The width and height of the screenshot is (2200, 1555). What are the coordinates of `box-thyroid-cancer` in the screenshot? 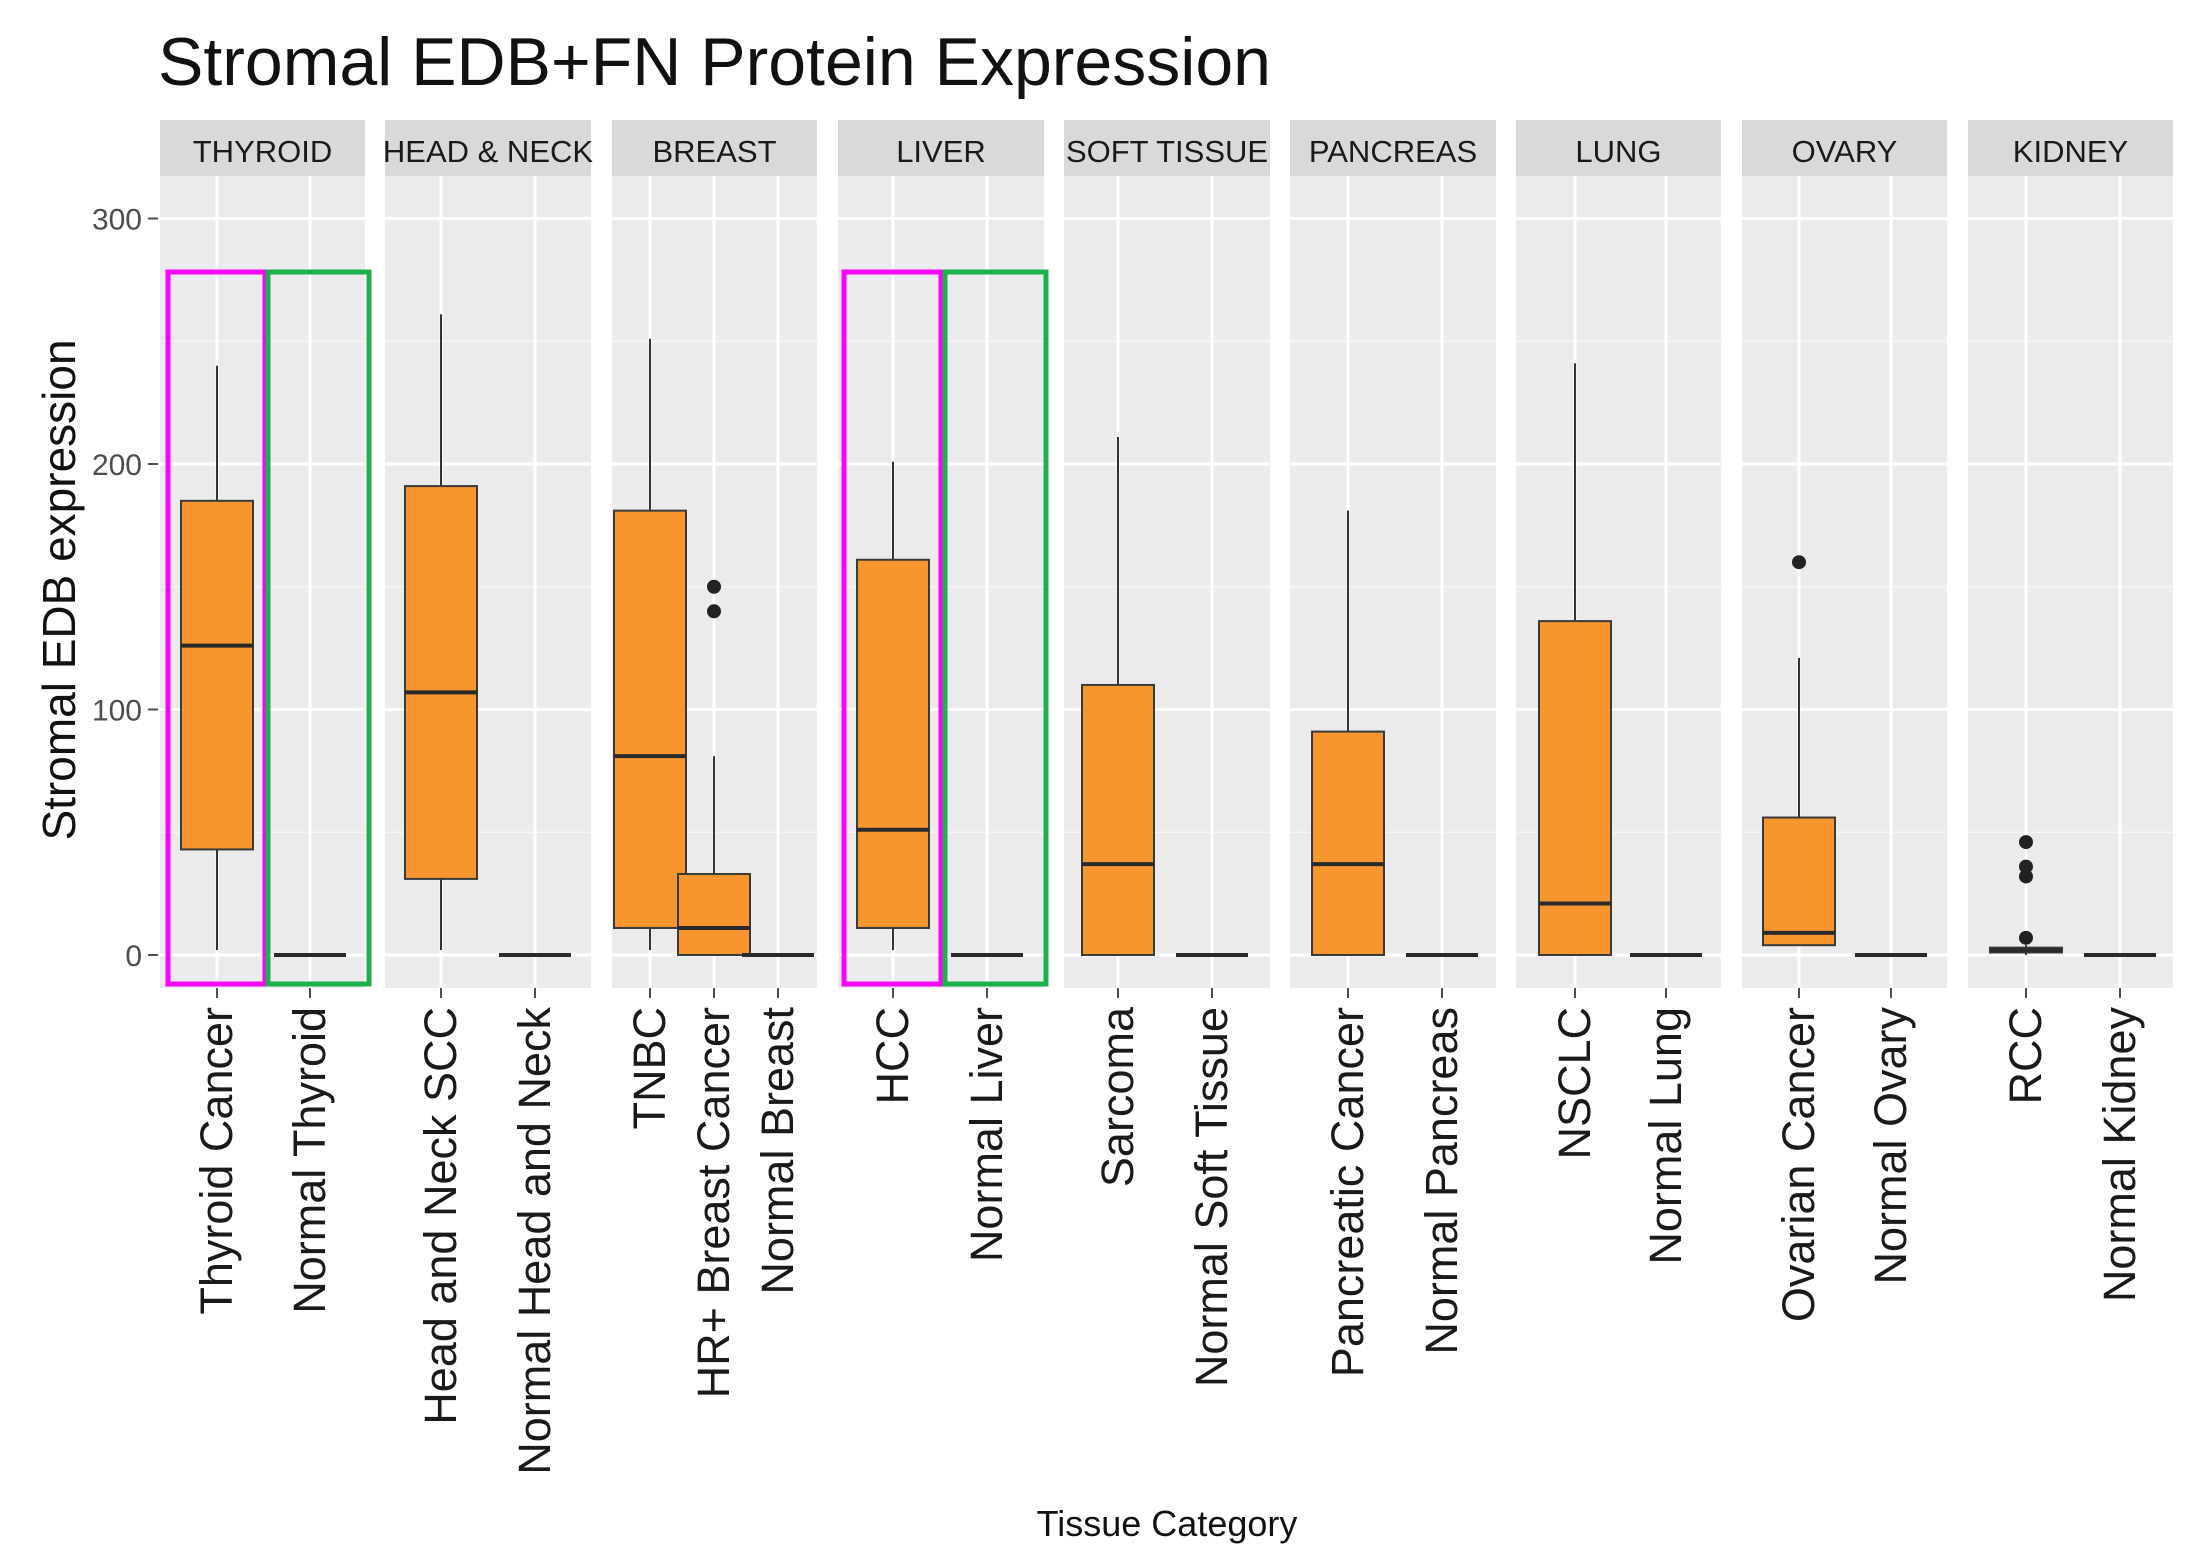 It's located at (217, 658).